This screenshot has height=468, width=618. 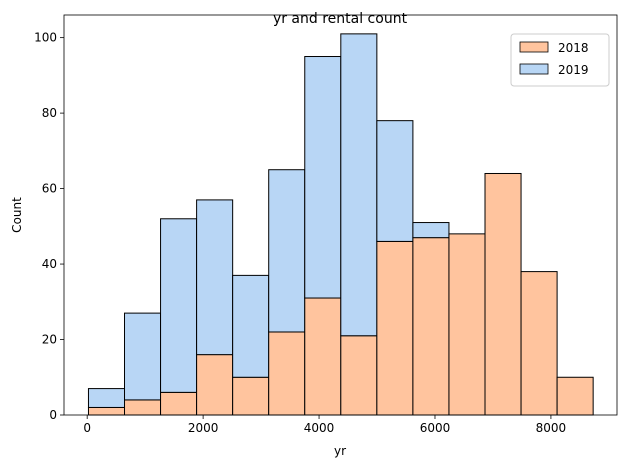 What do you see at coordinates (53, 415) in the screenshot?
I see `y-tick-label: 0` at bounding box center [53, 415].